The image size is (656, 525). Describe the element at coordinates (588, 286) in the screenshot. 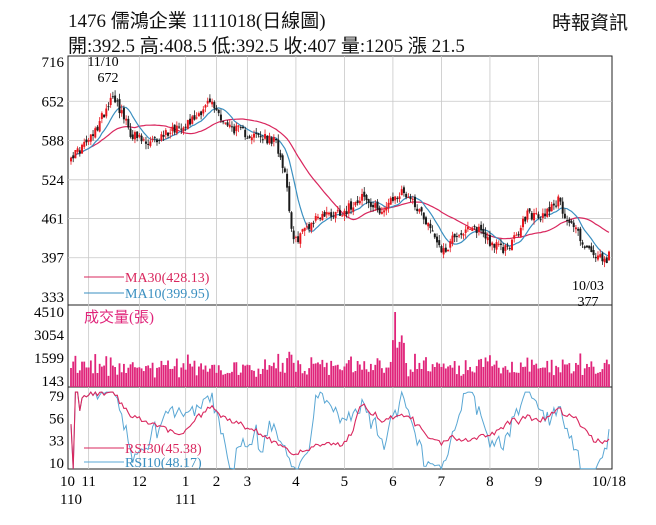

I see `annotation-low-date: 10/03` at that location.